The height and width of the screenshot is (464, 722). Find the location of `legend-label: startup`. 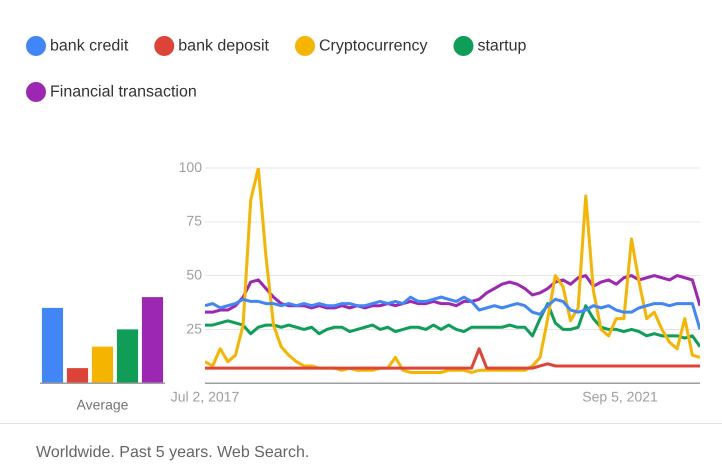

legend-label: startup is located at coordinates (501, 45).